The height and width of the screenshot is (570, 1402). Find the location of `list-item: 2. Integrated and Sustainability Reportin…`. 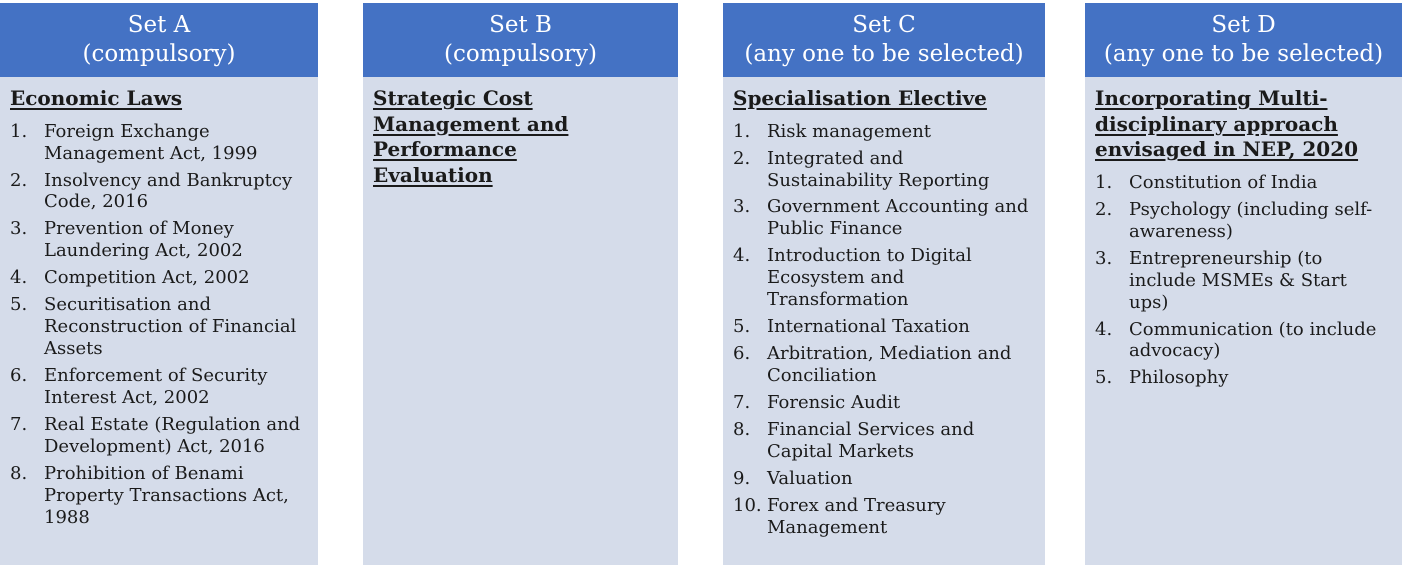

list-item: 2. Integrated and Sustainability Reportin… is located at coordinates (884, 170).